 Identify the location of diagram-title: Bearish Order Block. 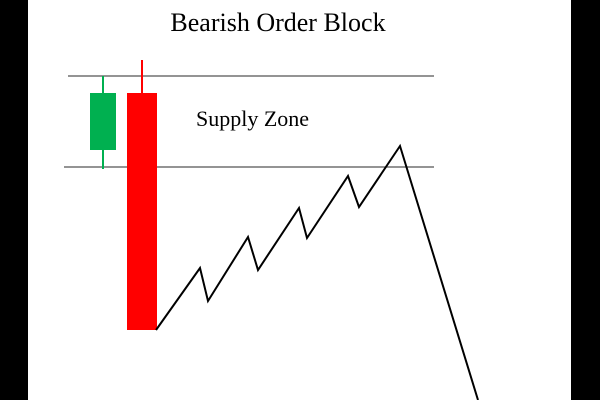
(278, 22).